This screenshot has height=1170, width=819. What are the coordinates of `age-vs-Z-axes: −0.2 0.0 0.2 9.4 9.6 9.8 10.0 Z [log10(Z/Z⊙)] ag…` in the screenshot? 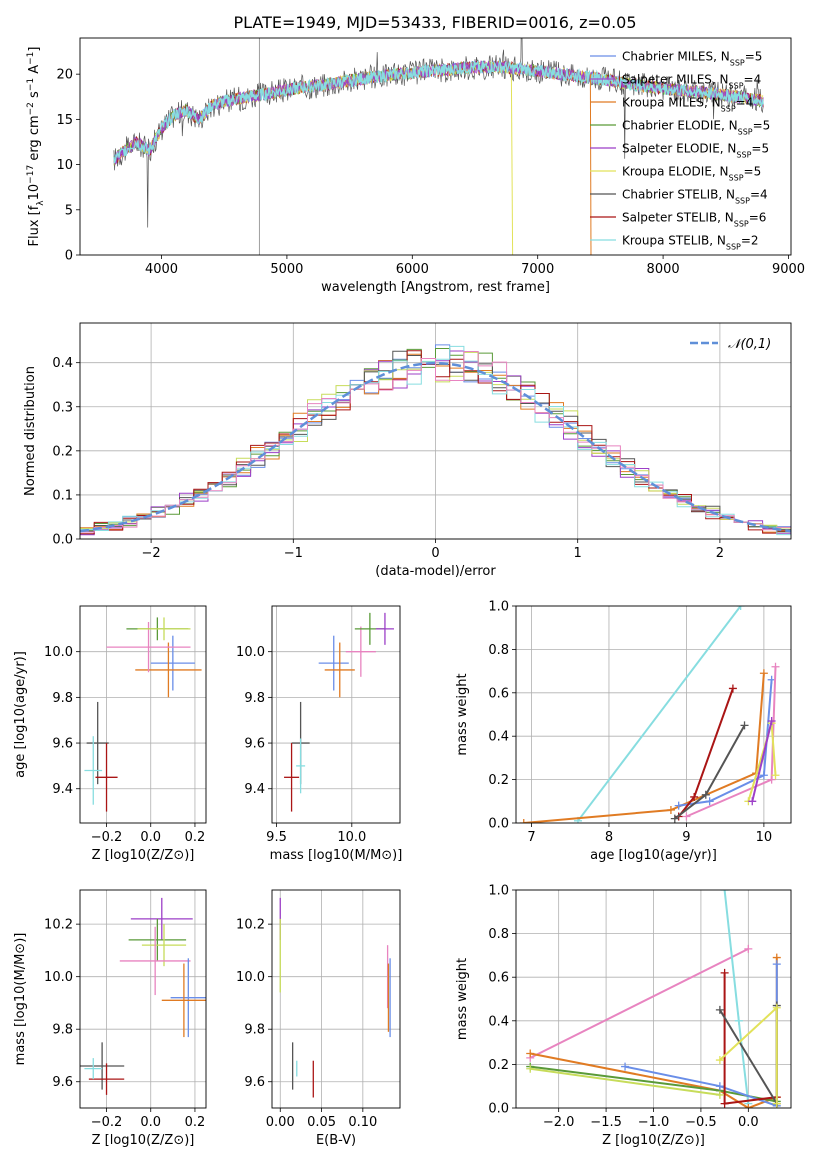 It's located at (110, 734).